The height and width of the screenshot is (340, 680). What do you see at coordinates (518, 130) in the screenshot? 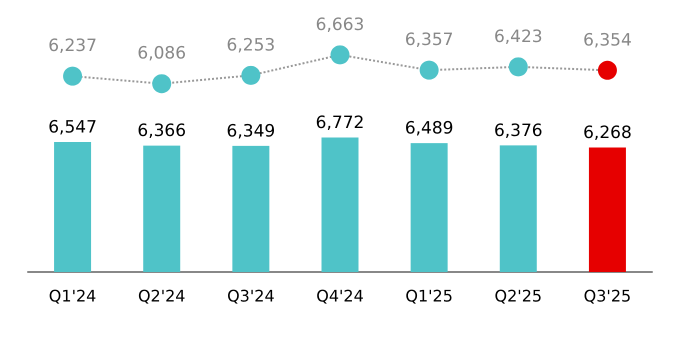
I see `data-label: 6,376` at bounding box center [518, 130].